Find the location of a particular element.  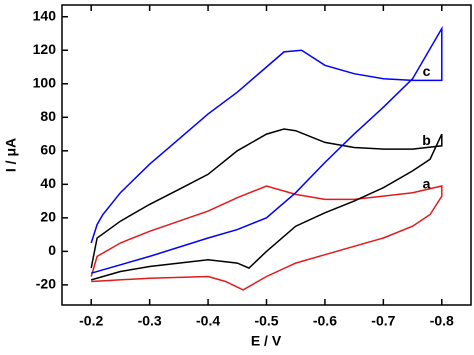

y-tick-label: 40 is located at coordinates (48, 183).